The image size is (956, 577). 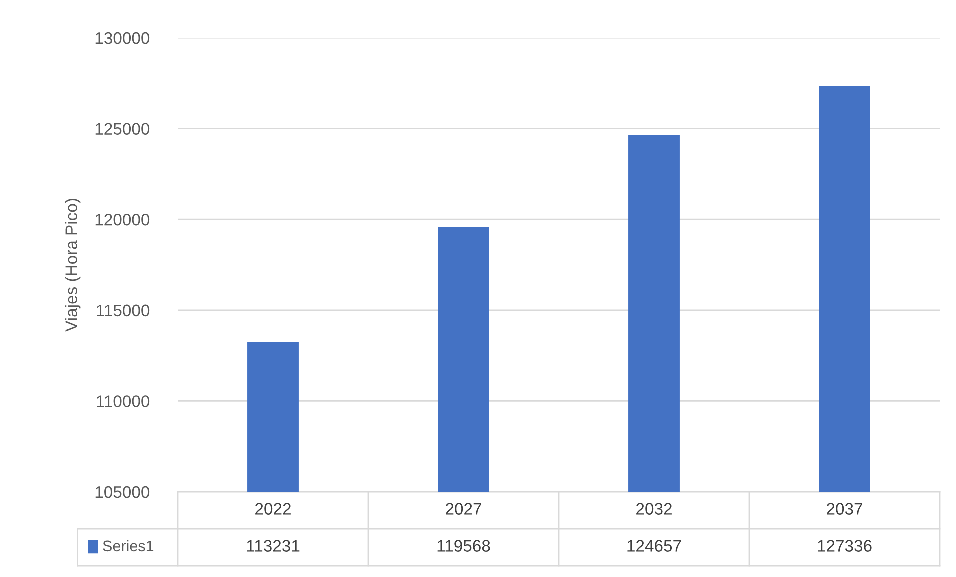 What do you see at coordinates (273, 509) in the screenshot?
I see `x-tick-label: 2022` at bounding box center [273, 509].